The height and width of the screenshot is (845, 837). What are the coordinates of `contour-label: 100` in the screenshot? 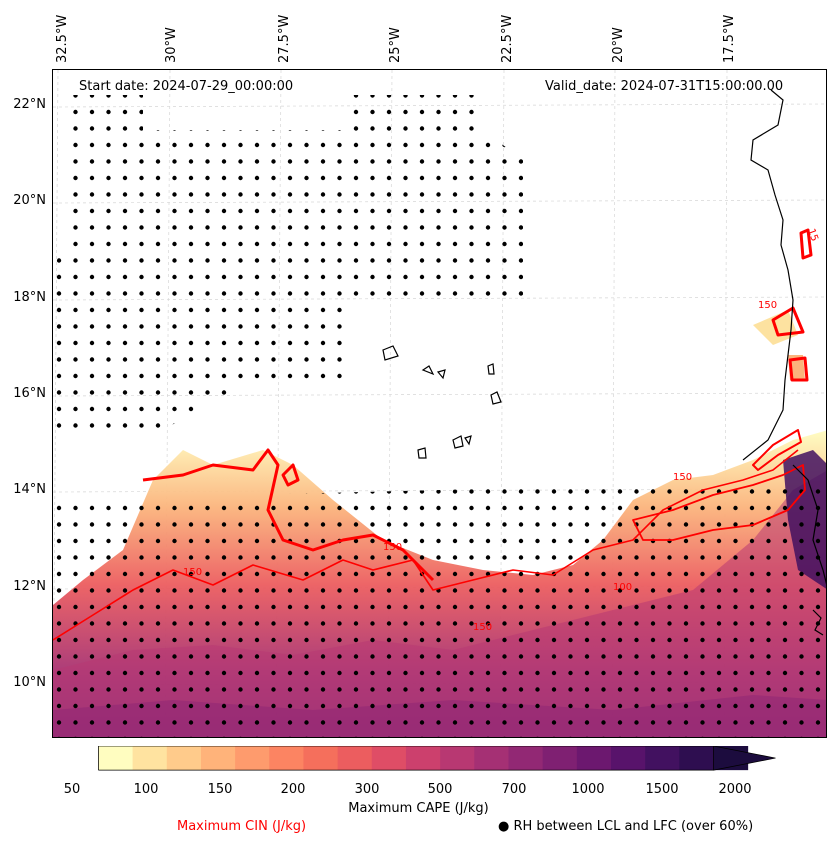 It's located at (622, 587).